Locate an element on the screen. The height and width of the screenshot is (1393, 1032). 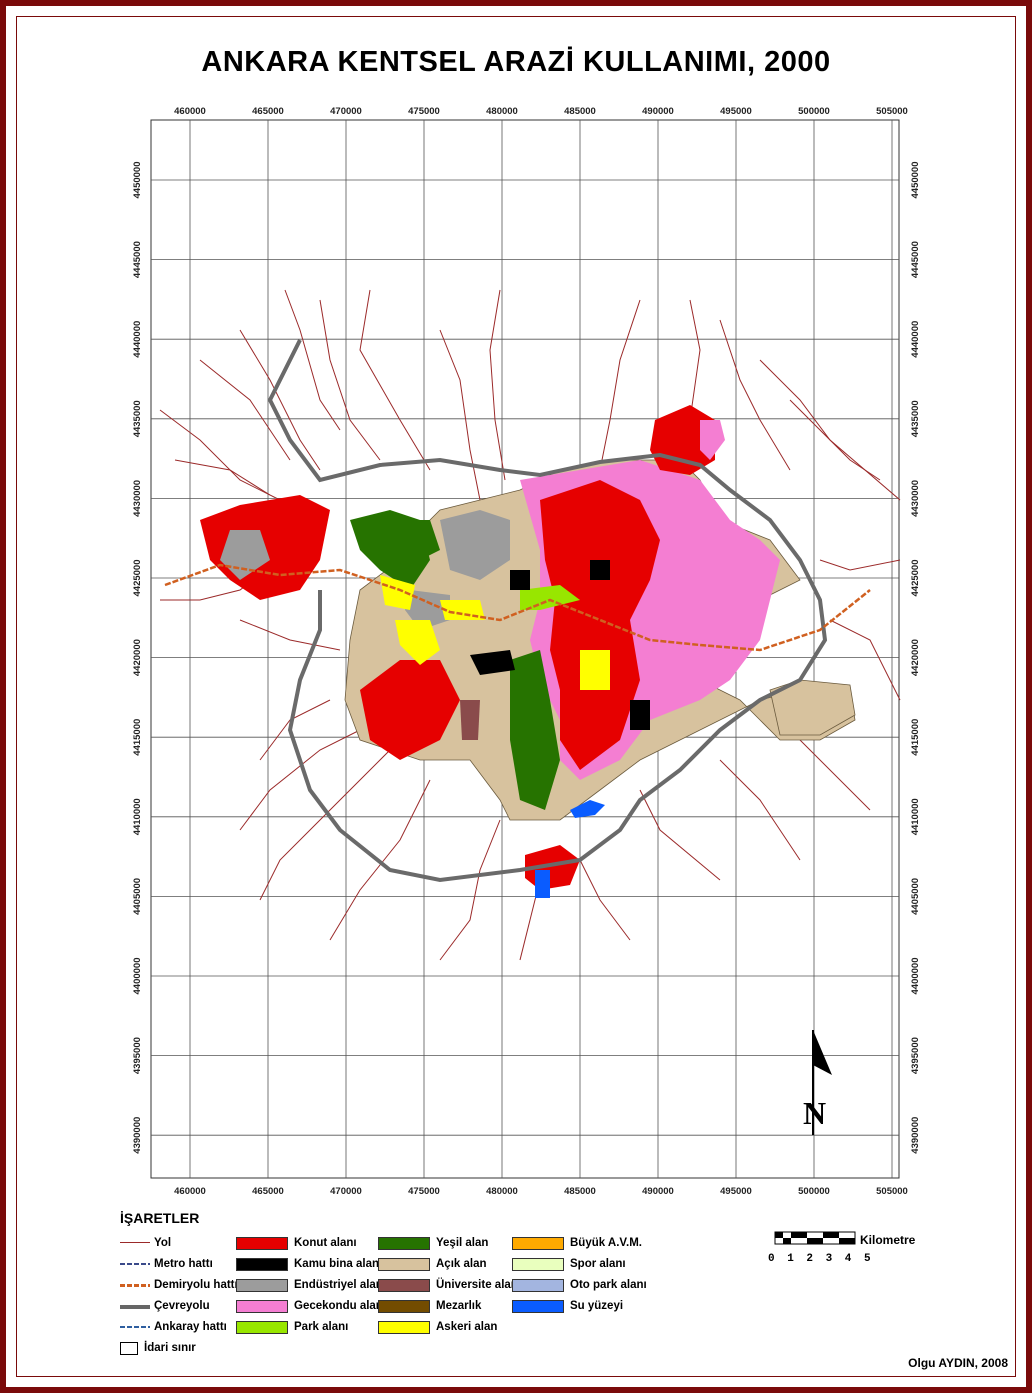
y-tick-label: 4410000 is located at coordinates (915, 816).